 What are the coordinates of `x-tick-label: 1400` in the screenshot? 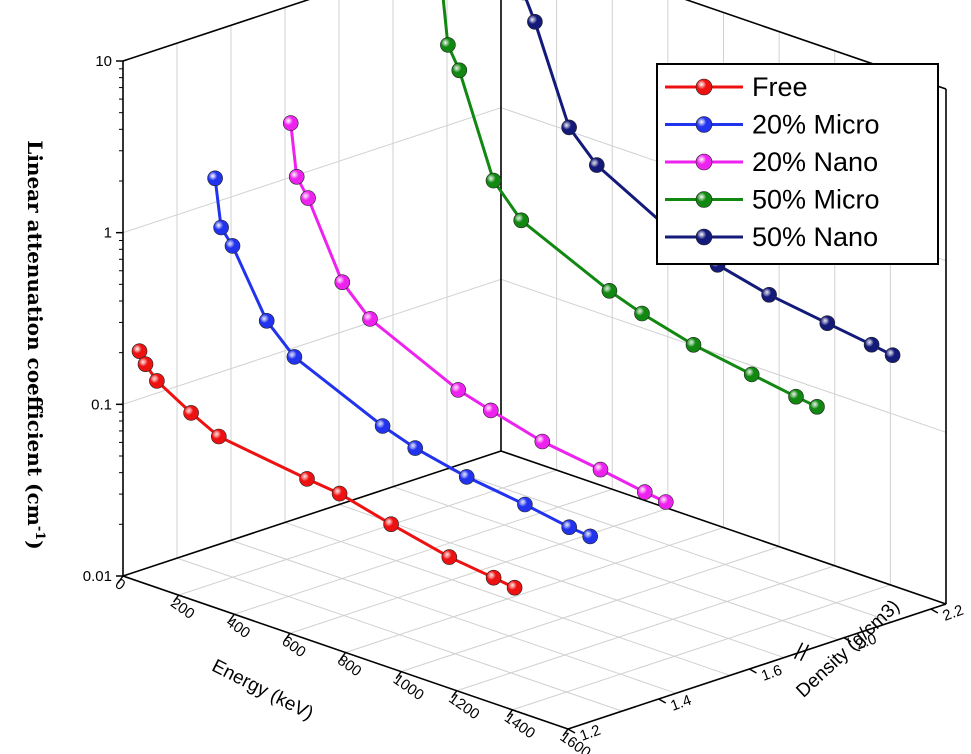 It's located at (519, 725).